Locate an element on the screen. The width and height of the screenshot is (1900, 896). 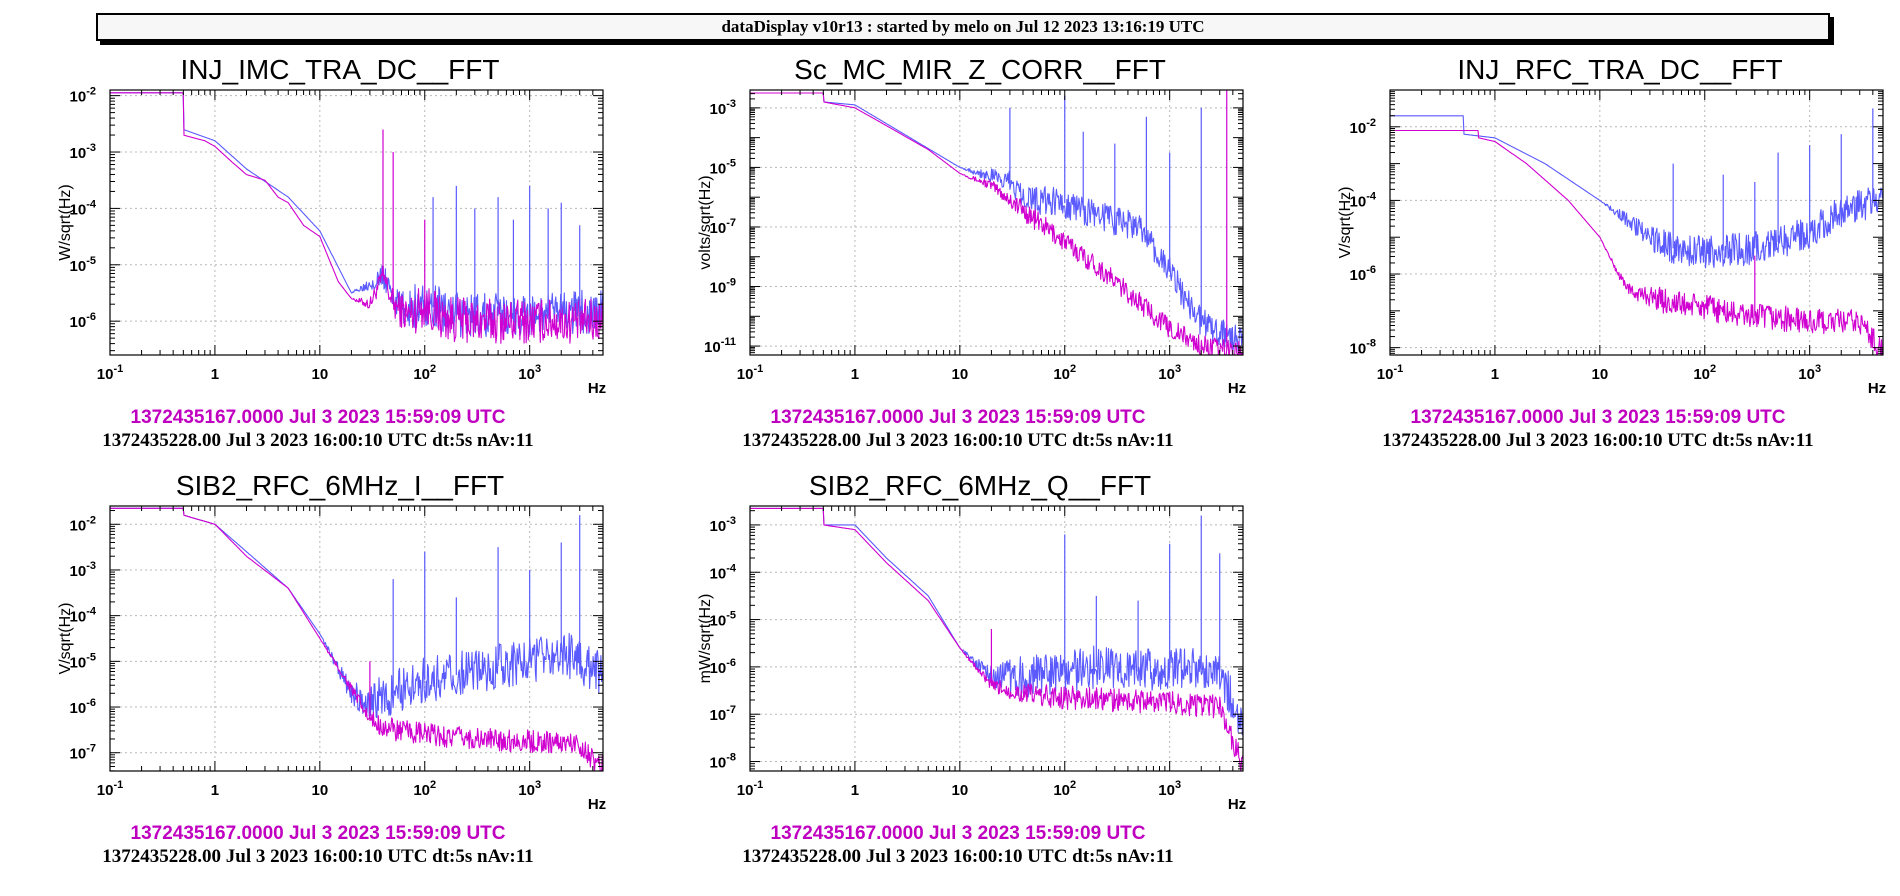
plot-title: SIB2_RFC_6MHz_I__FFT is located at coordinates (340, 485).